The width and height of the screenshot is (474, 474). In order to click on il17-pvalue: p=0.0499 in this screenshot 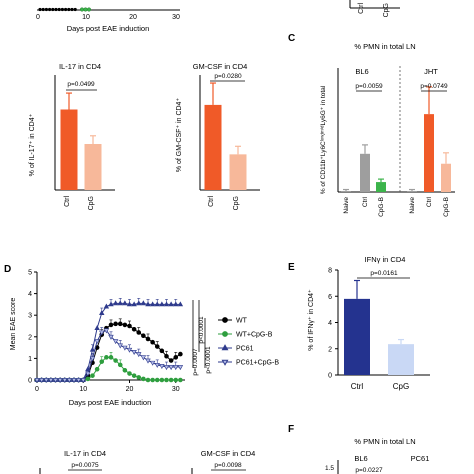, I will do `click(81, 84)`.